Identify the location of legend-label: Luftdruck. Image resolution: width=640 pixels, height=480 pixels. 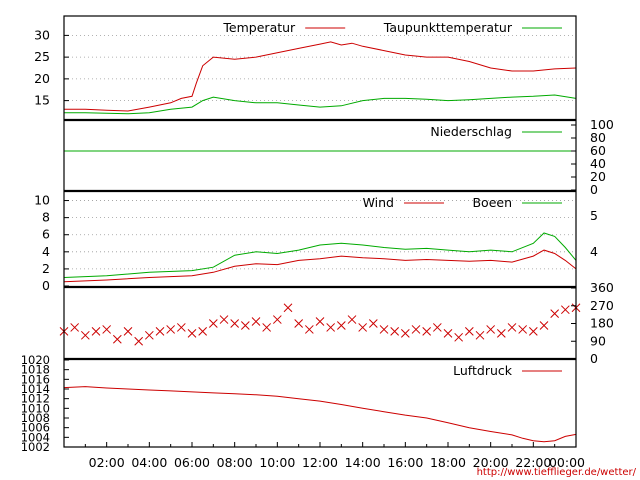
(483, 370).